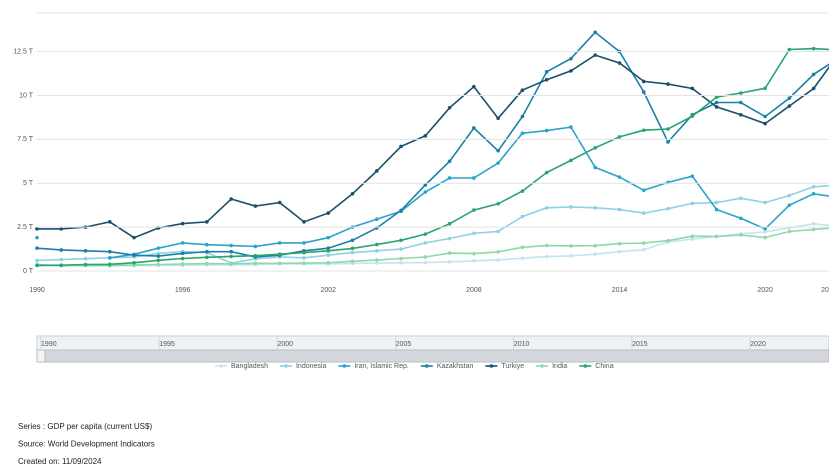  I want to click on navigator, so click(432, 343).